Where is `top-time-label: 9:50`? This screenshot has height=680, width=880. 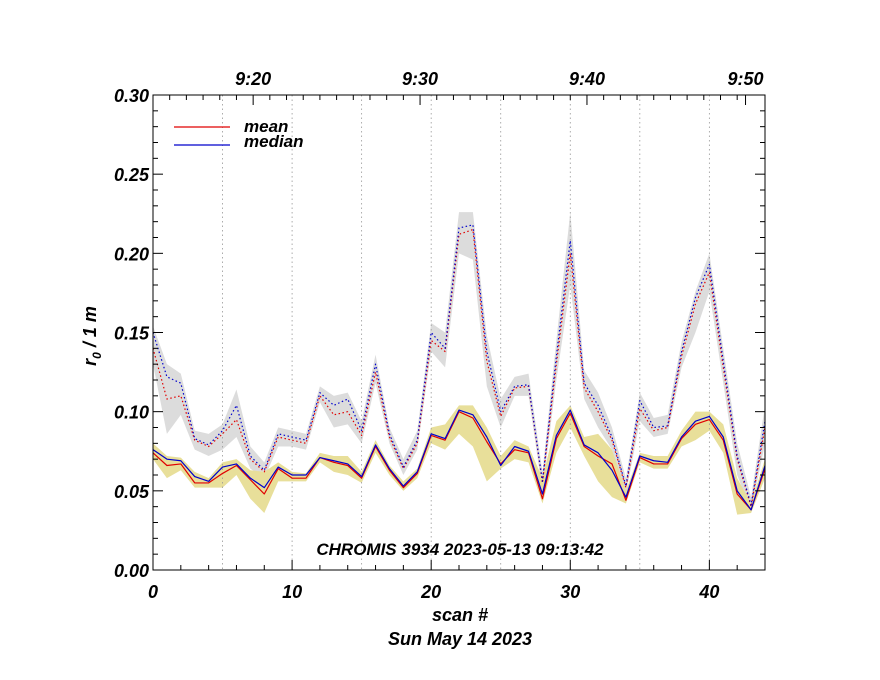 top-time-label: 9:50 is located at coordinates (746, 79).